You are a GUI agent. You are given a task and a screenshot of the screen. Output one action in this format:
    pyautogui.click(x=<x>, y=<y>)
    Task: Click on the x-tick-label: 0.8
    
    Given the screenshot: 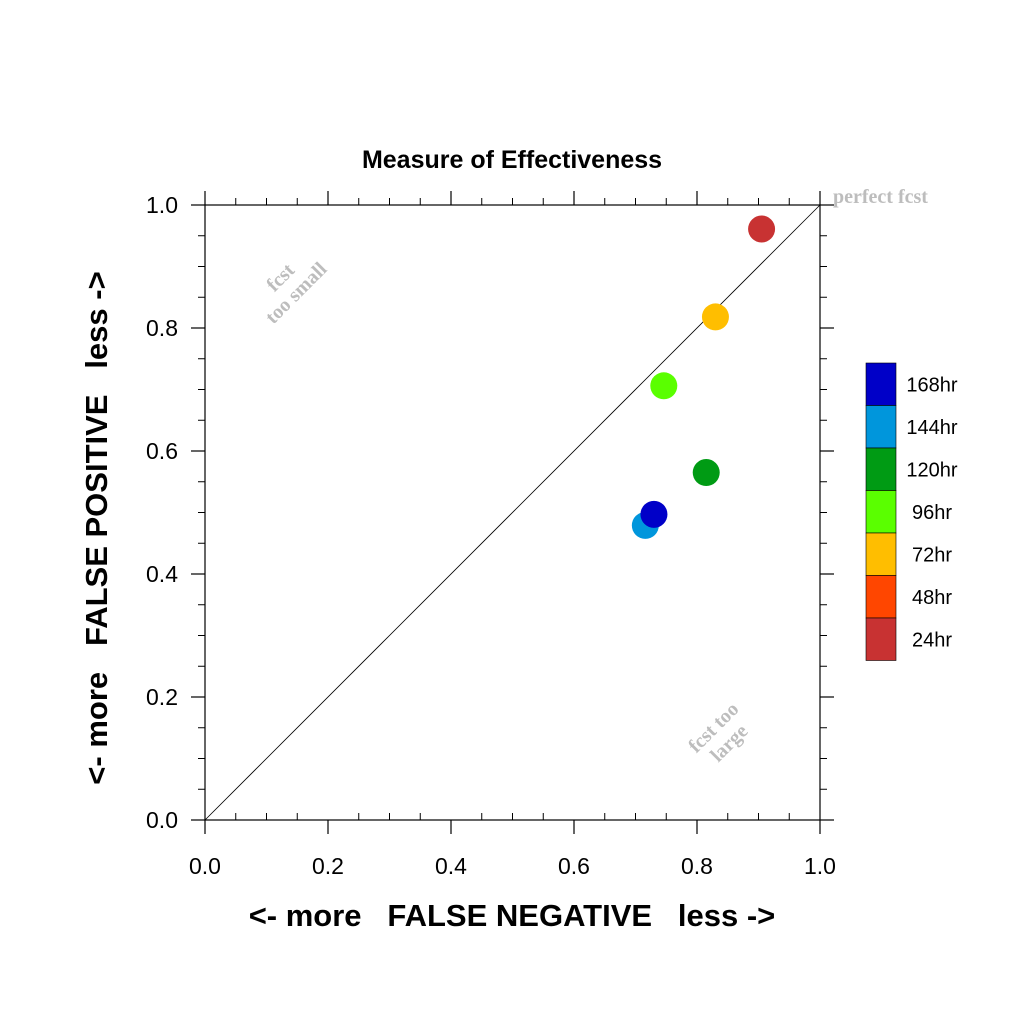 What is the action you would take?
    pyautogui.click(x=697, y=866)
    